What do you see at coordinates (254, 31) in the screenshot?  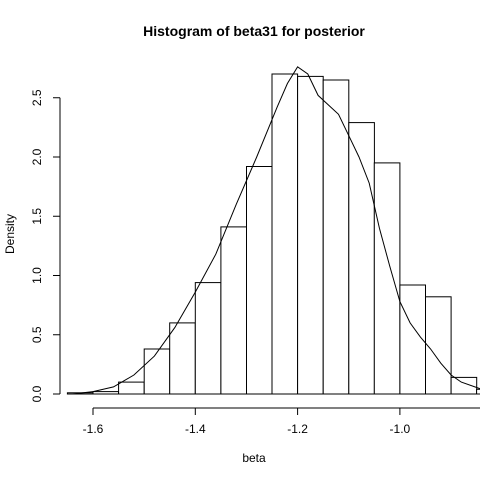 I see `chart-title: Histogram of beta31 for posterior` at bounding box center [254, 31].